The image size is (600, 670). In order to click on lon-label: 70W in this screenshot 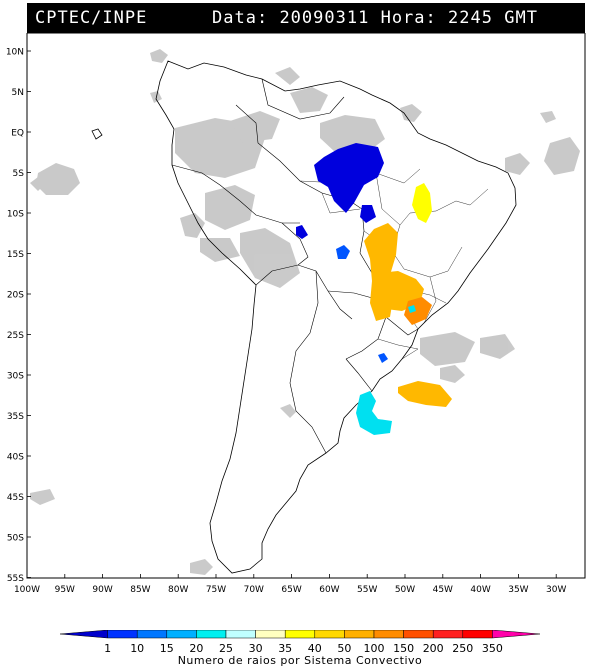, I will do `click(254, 590)`.